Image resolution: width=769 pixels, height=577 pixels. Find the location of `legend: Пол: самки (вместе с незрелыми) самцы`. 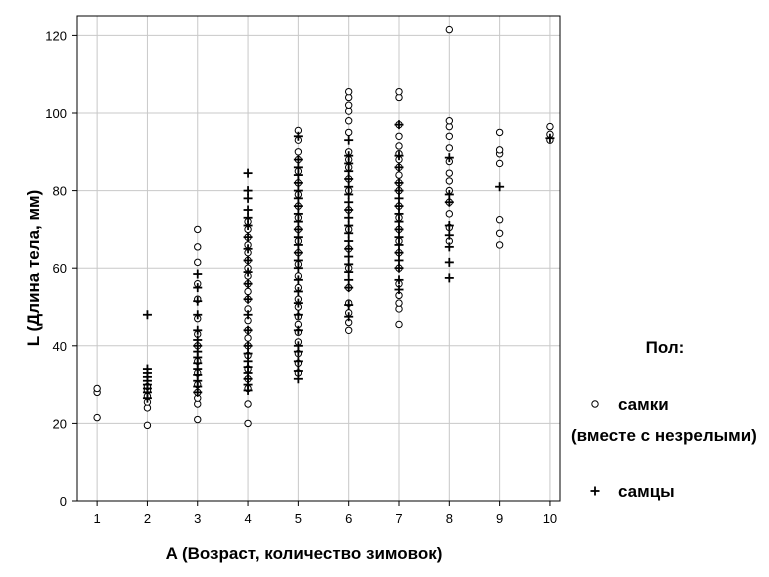

legend: Пол: самки (вместе с незрелыми) самцы is located at coordinates (664, 419).